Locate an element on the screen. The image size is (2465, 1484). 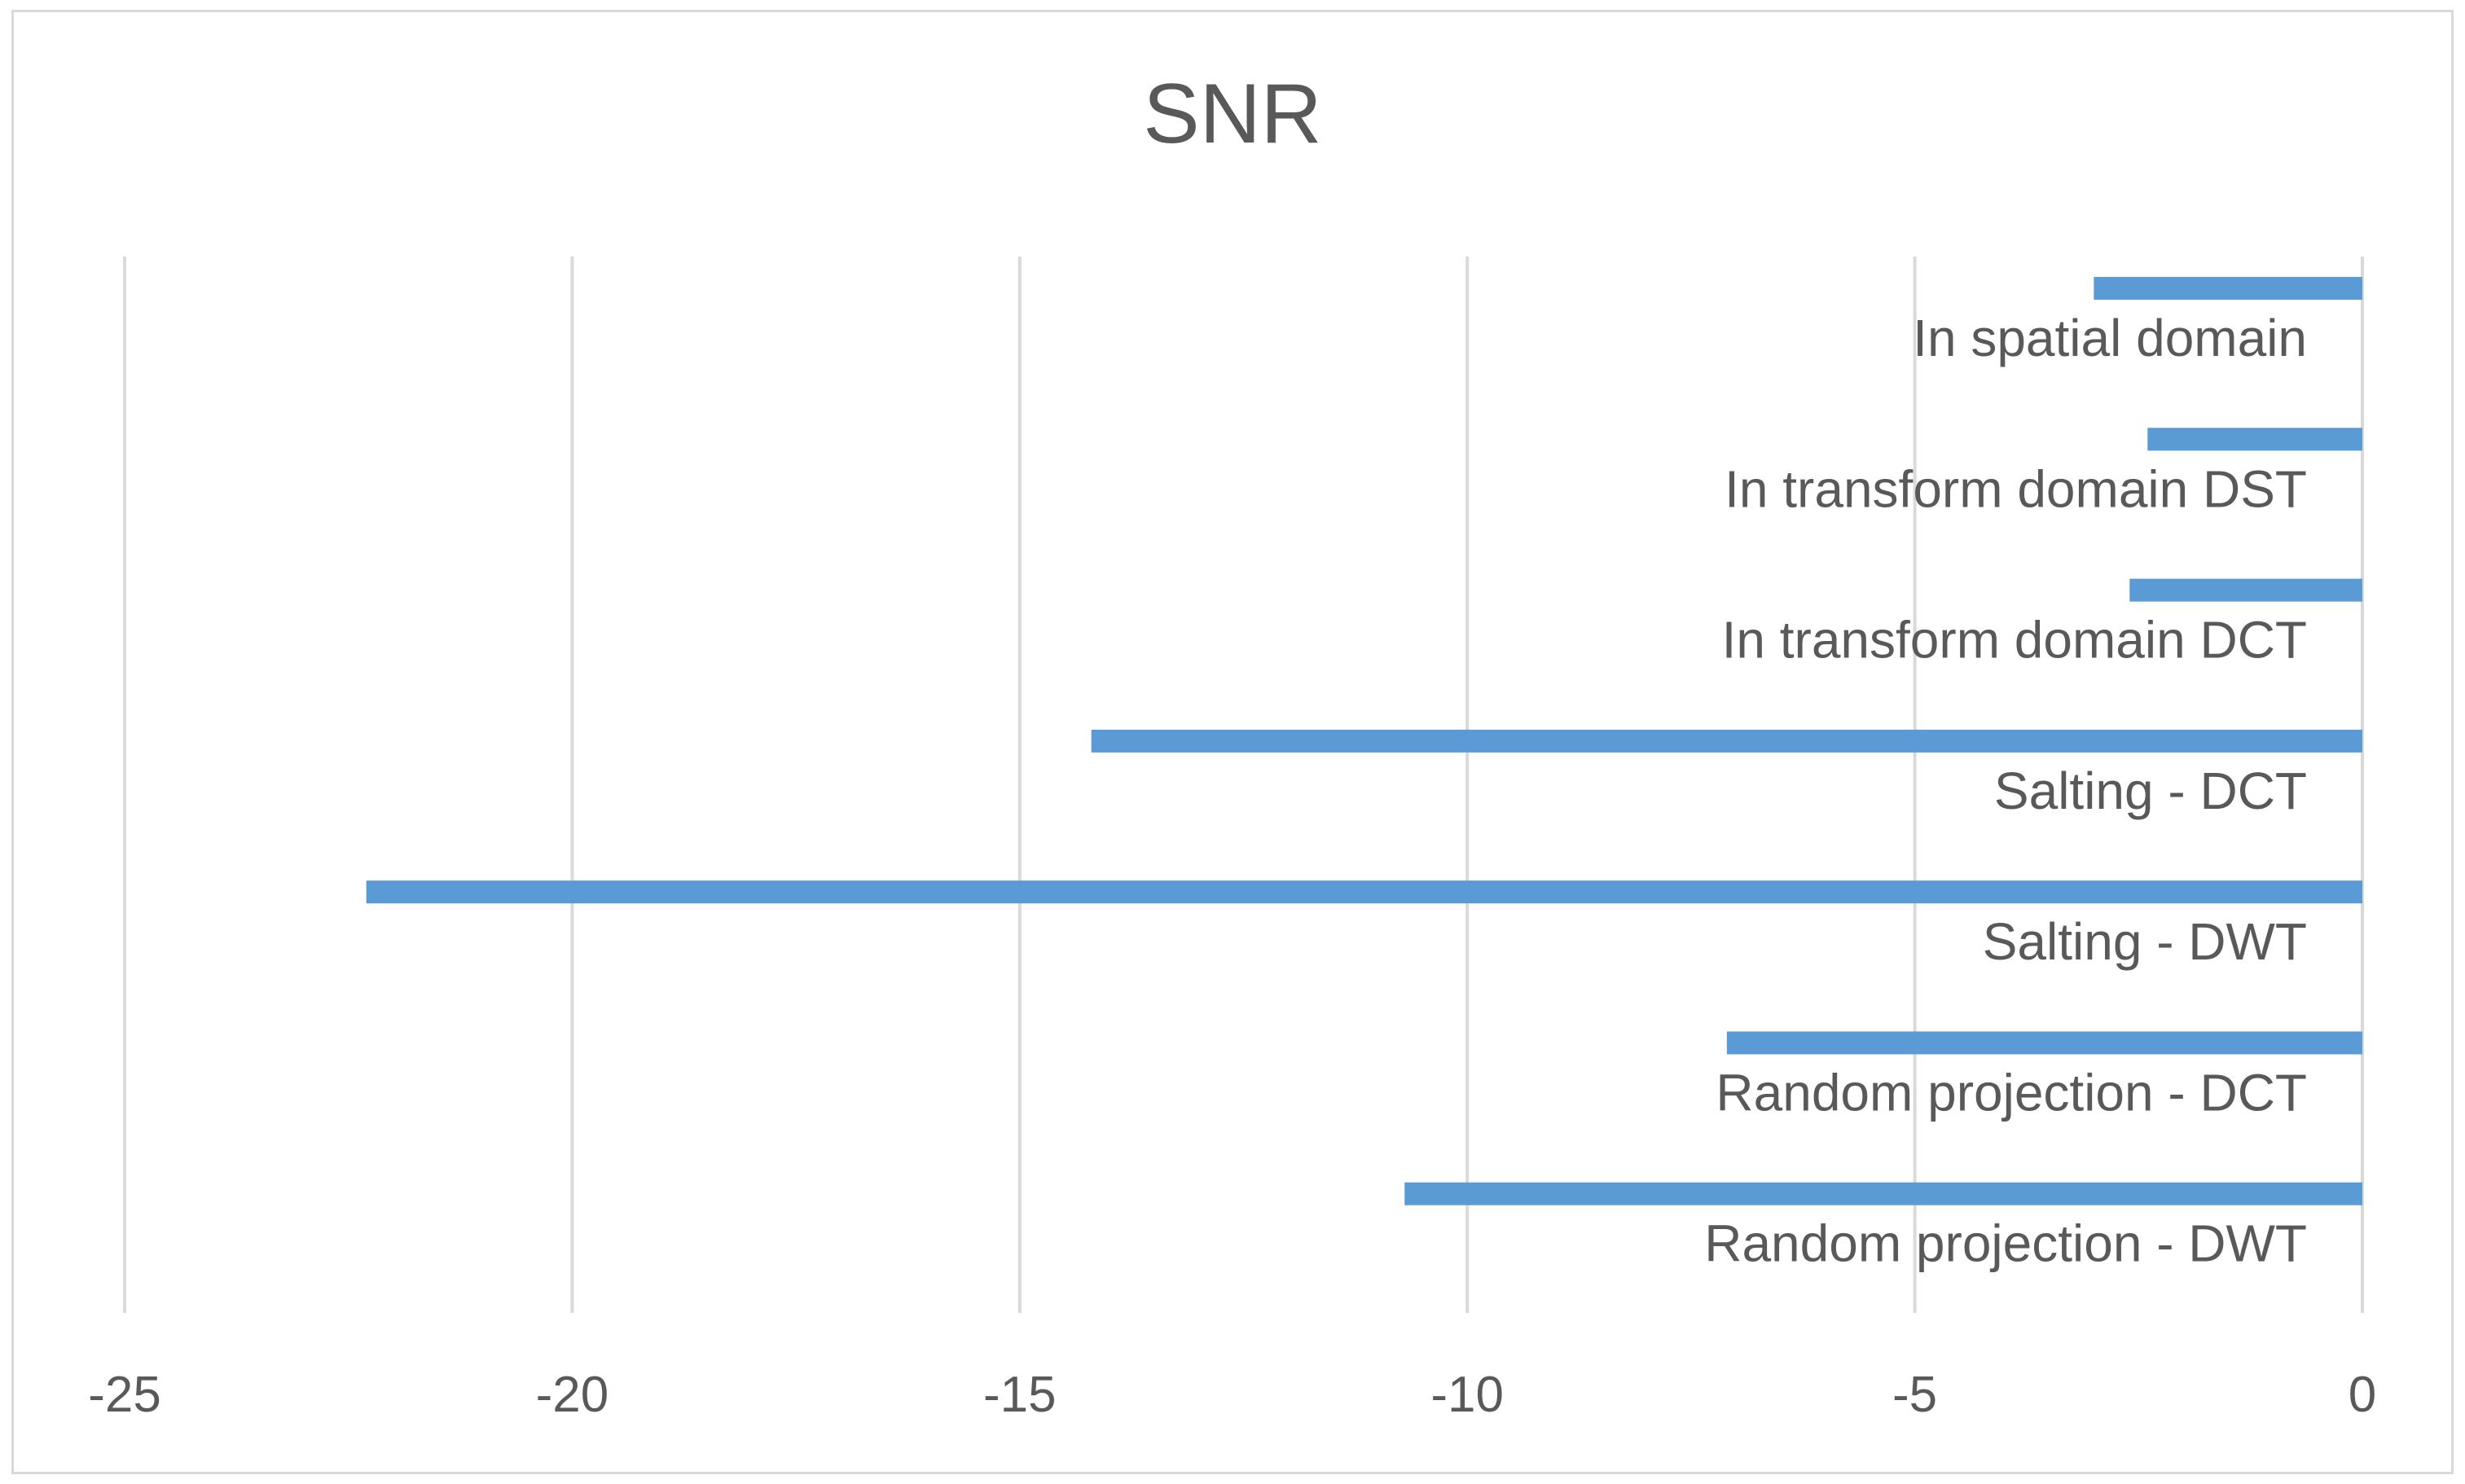
x-tick-label: -25 is located at coordinates (124, 1395).